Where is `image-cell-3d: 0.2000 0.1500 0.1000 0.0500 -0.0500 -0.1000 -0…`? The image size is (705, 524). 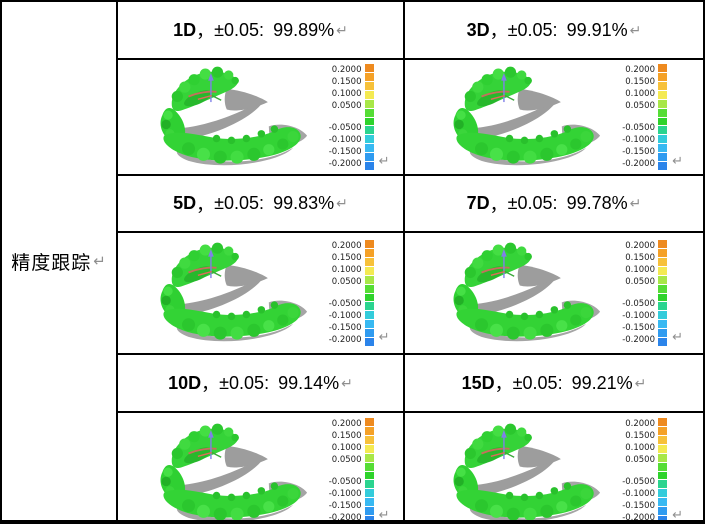 image-cell-3d: 0.2000 0.1500 0.1000 0.0500 -0.0500 -0.1000 -0… is located at coordinates (554, 118).